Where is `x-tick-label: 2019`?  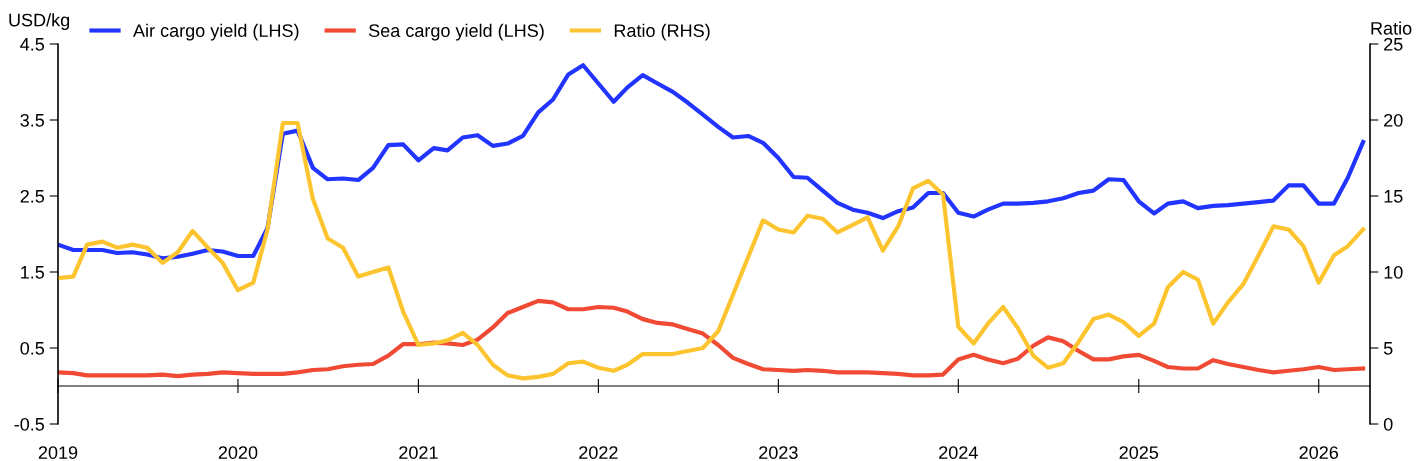 x-tick-label: 2019 is located at coordinates (58, 452).